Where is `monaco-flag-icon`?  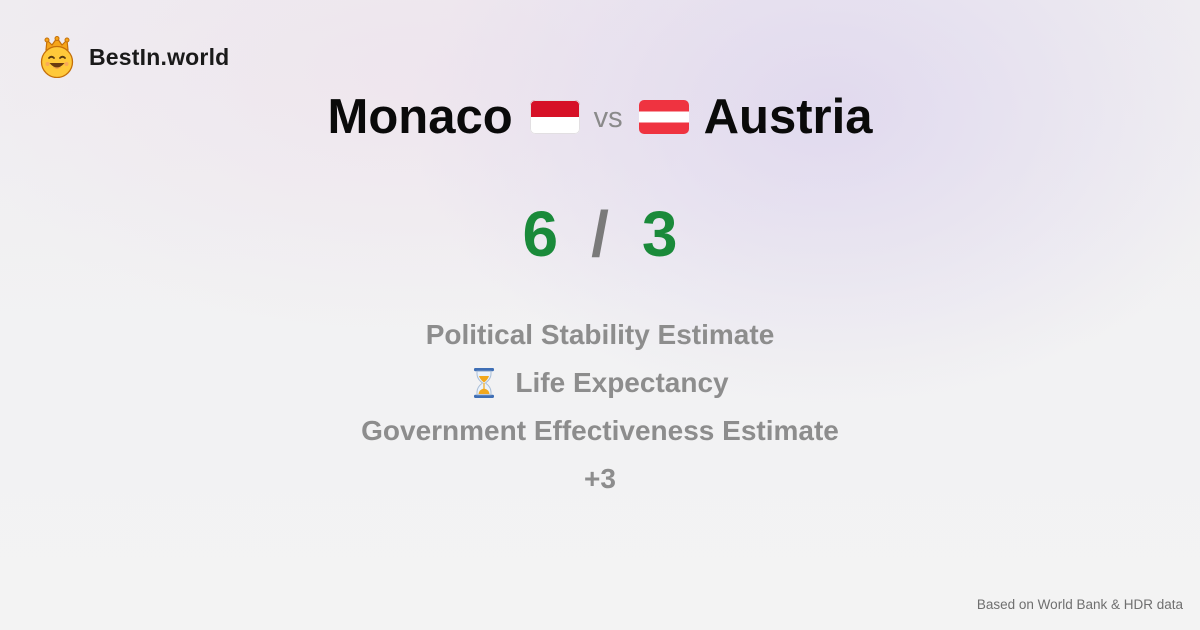 monaco-flag-icon is located at coordinates (554, 117).